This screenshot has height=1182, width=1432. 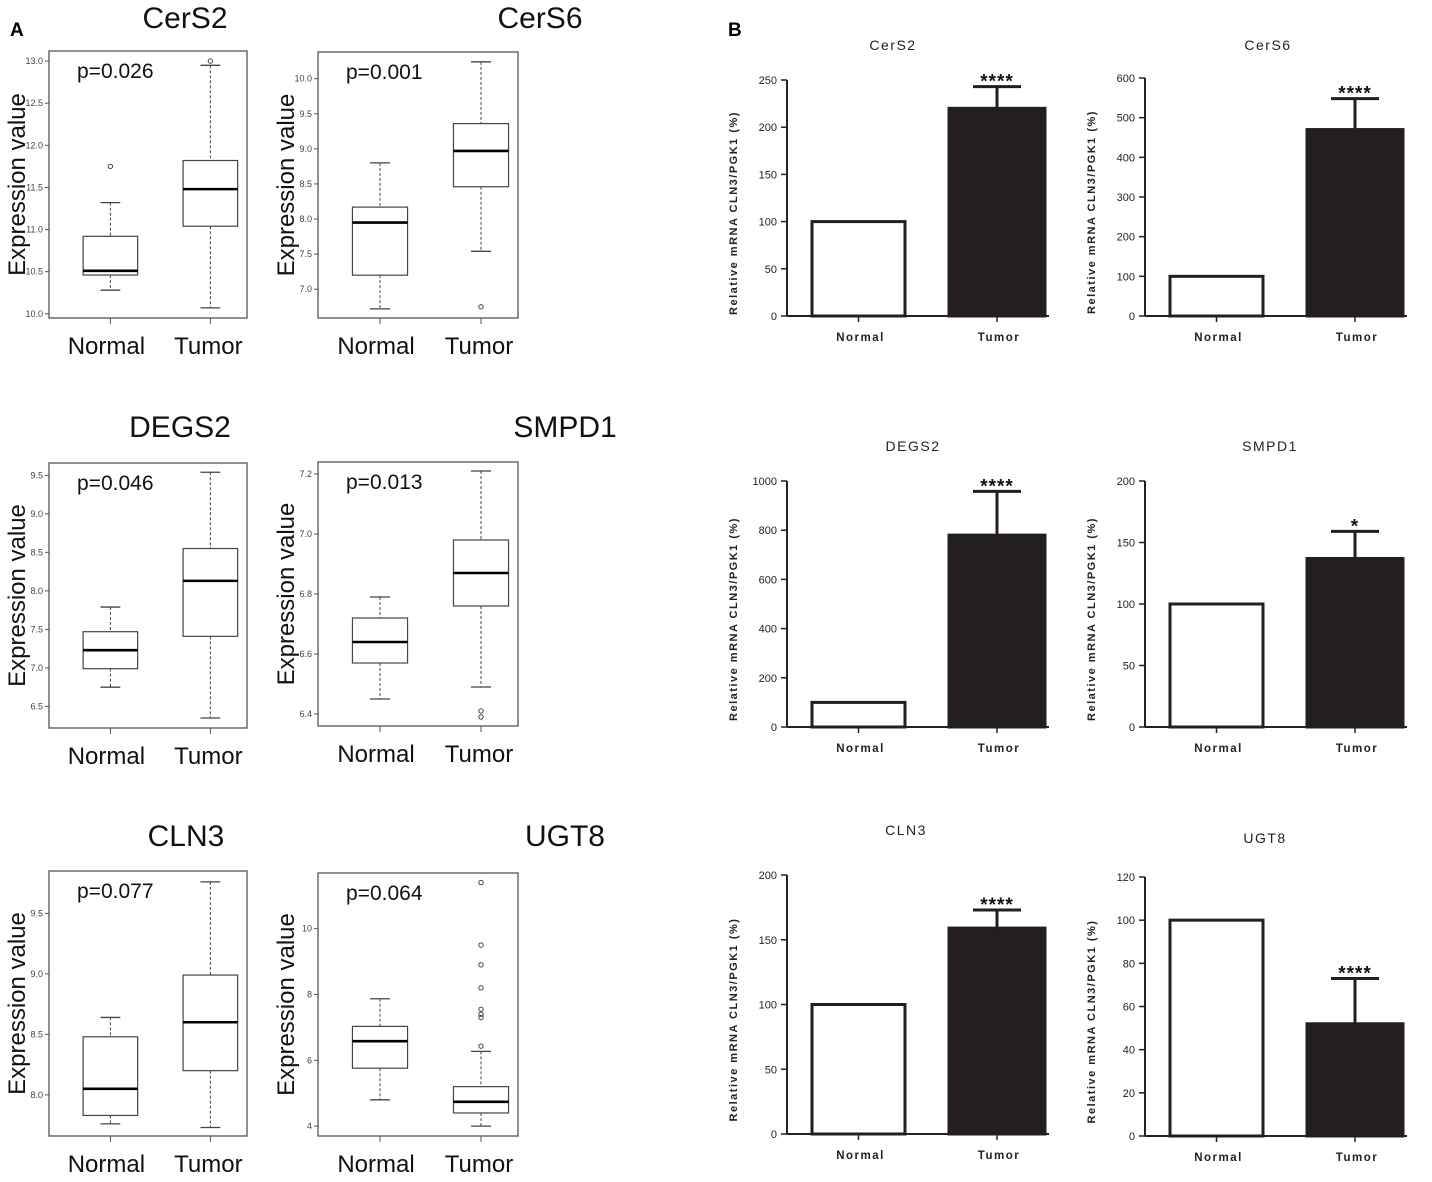 What do you see at coordinates (1355, 526) in the screenshot?
I see `significance-stars: *` at bounding box center [1355, 526].